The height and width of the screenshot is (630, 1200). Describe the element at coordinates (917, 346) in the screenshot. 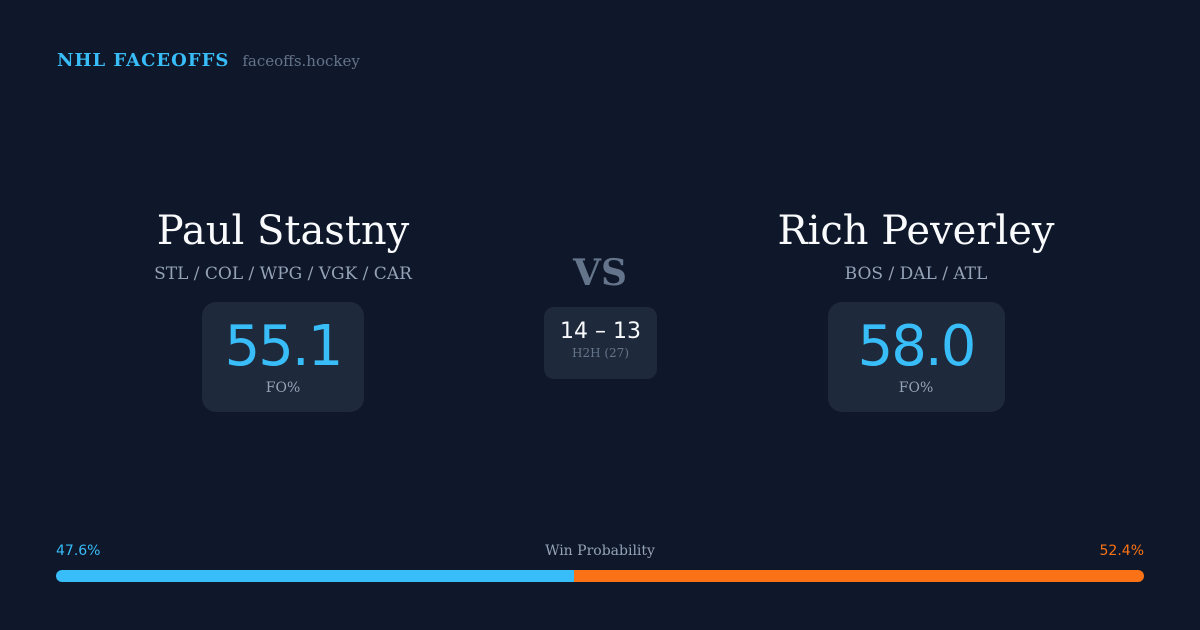

I see `fo-value: 58.0` at that location.